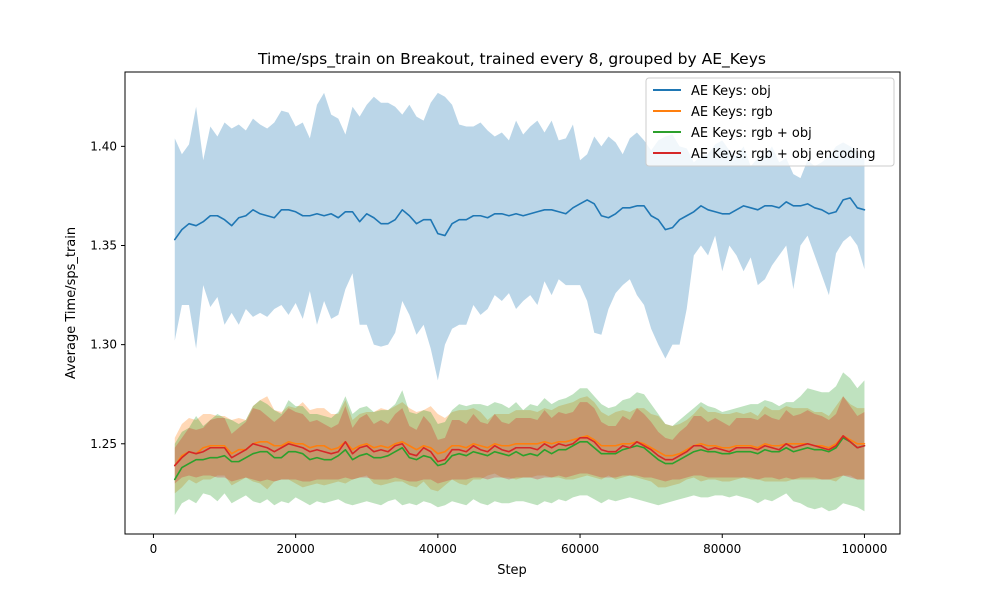  I want to click on x-axis-ticks: 0 20000 40000 60000 80000 100000, so click(519, 545).